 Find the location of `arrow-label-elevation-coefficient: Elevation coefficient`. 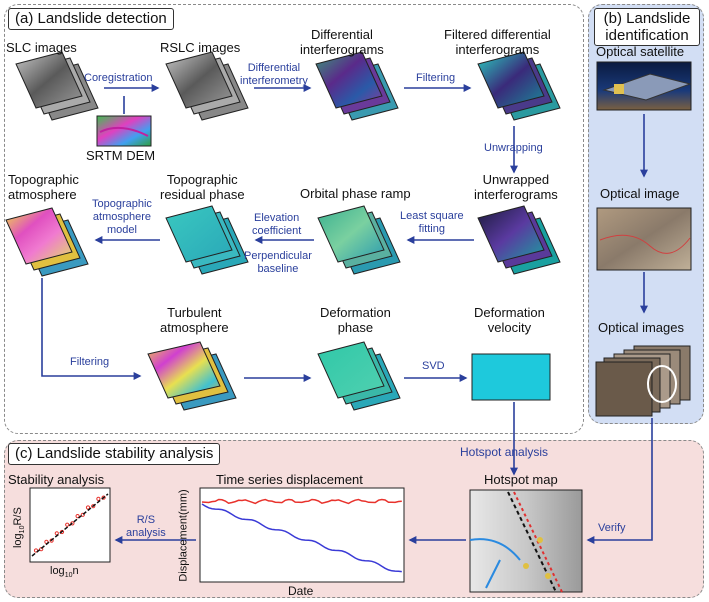

arrow-label-elevation-coefficient: Elevation coefficient is located at coordinates (276, 225).